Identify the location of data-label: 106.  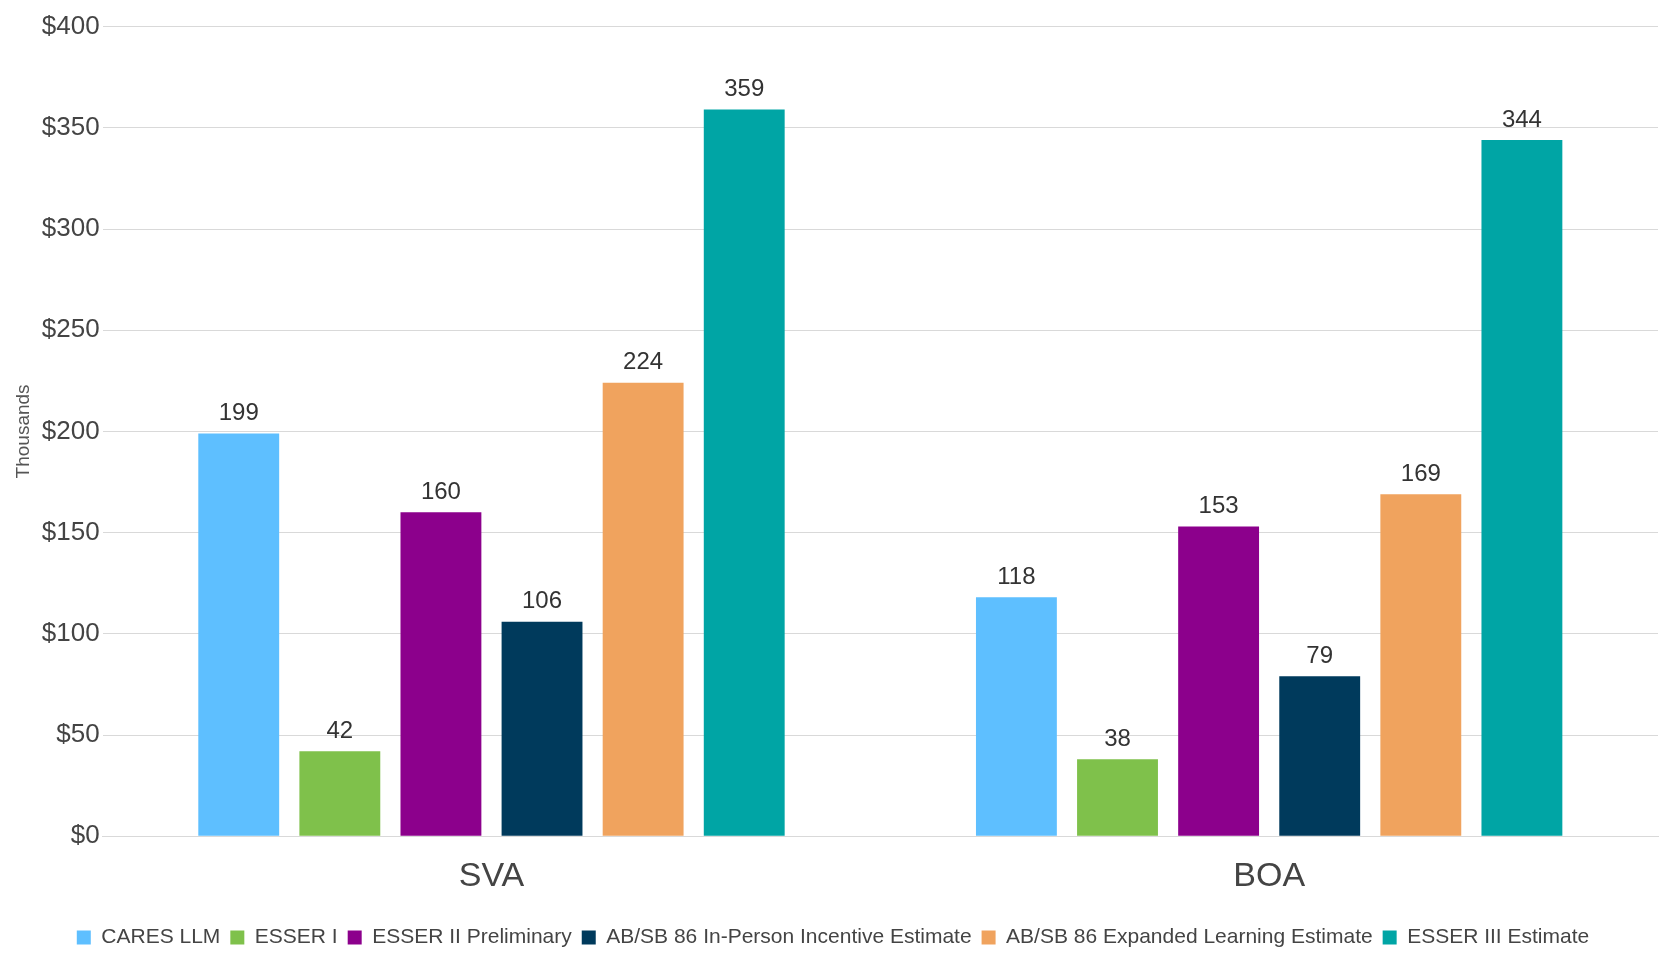
(542, 600).